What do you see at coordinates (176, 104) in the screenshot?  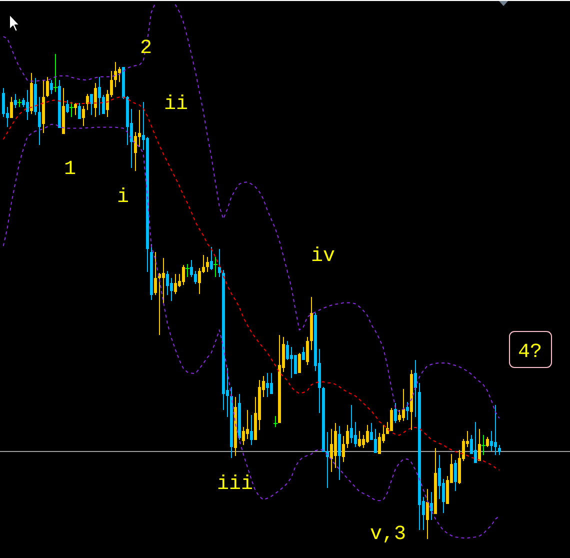 I see `annotation: ii` at bounding box center [176, 104].